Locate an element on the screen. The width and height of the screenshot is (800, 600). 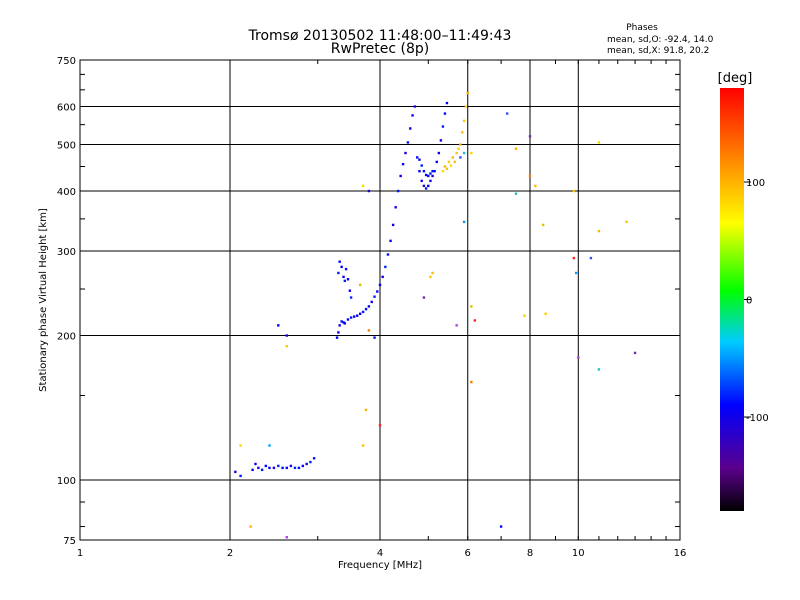
phases-line-x: mean, sd,X: 91.8, 20.2 is located at coordinates (658, 51).